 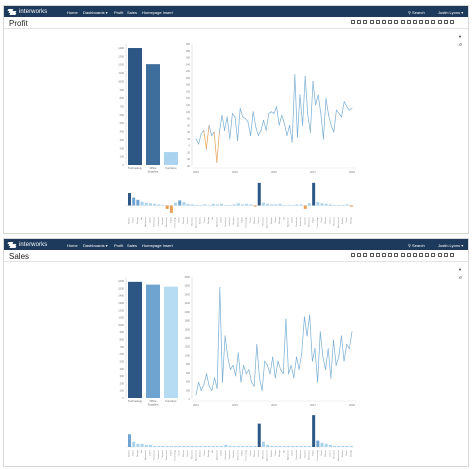 What do you see at coordinates (72, 245) in the screenshot?
I see `nav-item-home: Home` at bounding box center [72, 245].